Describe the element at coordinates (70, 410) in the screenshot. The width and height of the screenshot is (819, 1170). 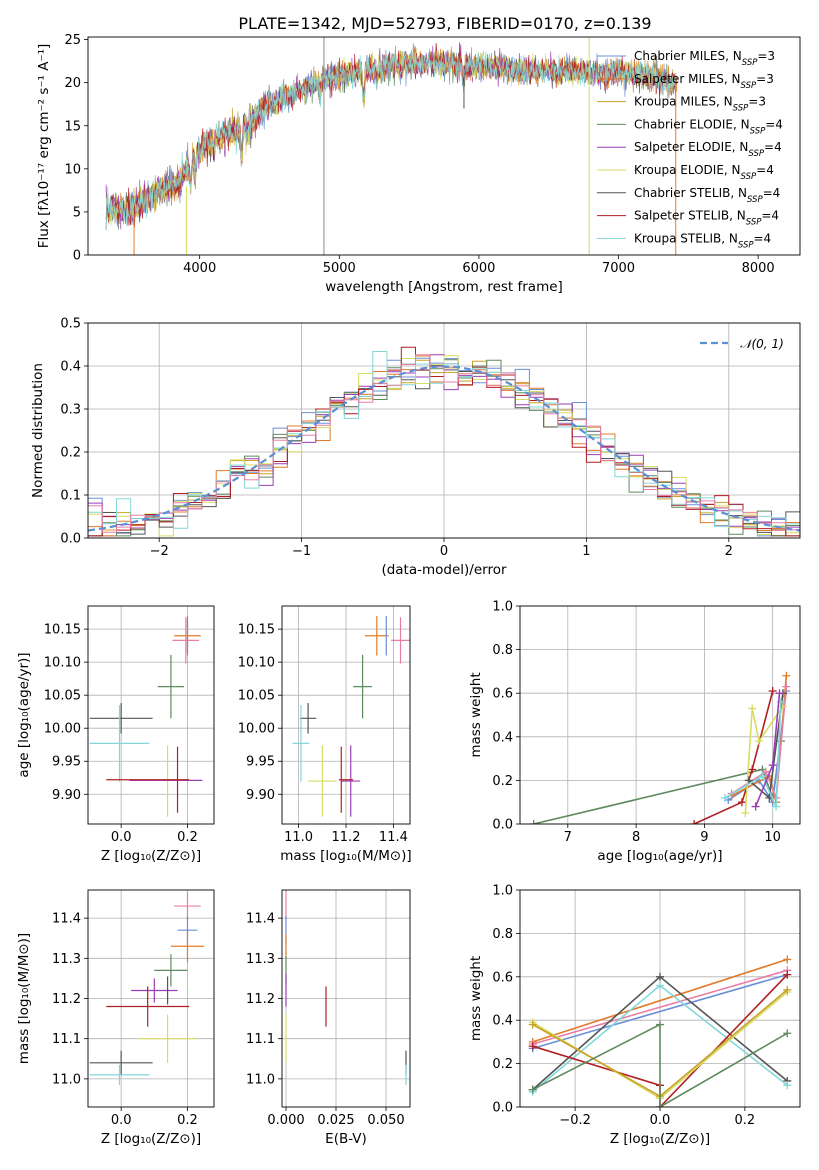
I see `y-tick-label: 0.3` at that location.